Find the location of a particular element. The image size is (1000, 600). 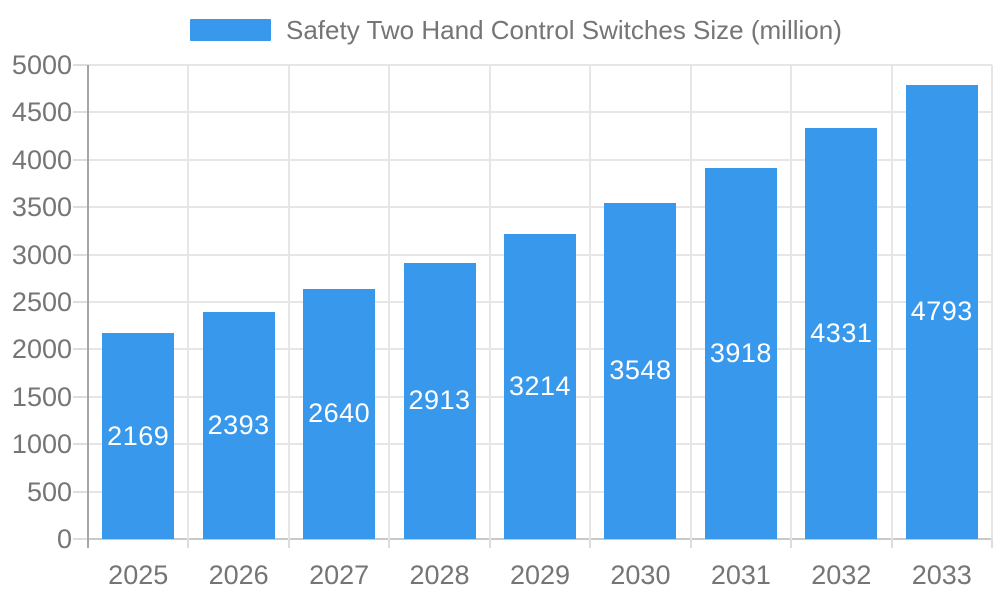

y-axis-tick-label: 5000 is located at coordinates (41, 65).